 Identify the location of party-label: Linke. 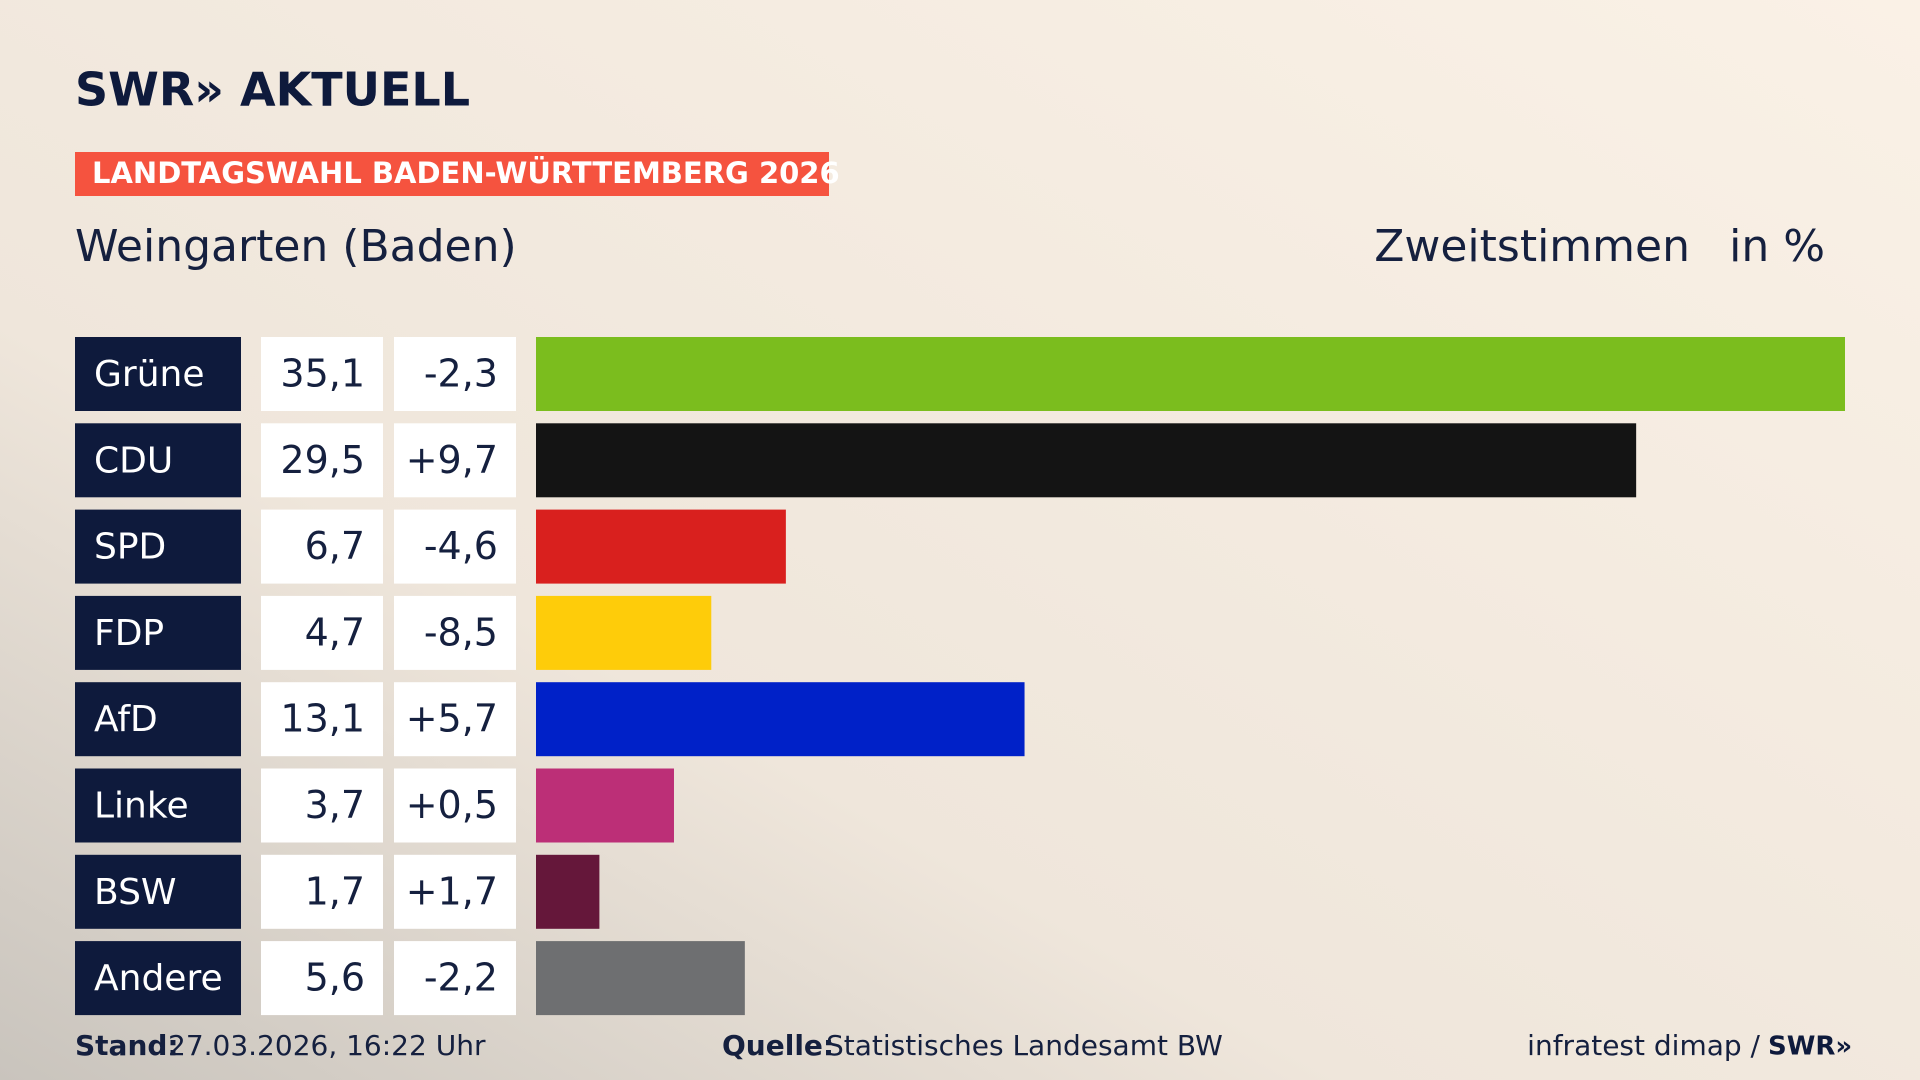
(141, 806).